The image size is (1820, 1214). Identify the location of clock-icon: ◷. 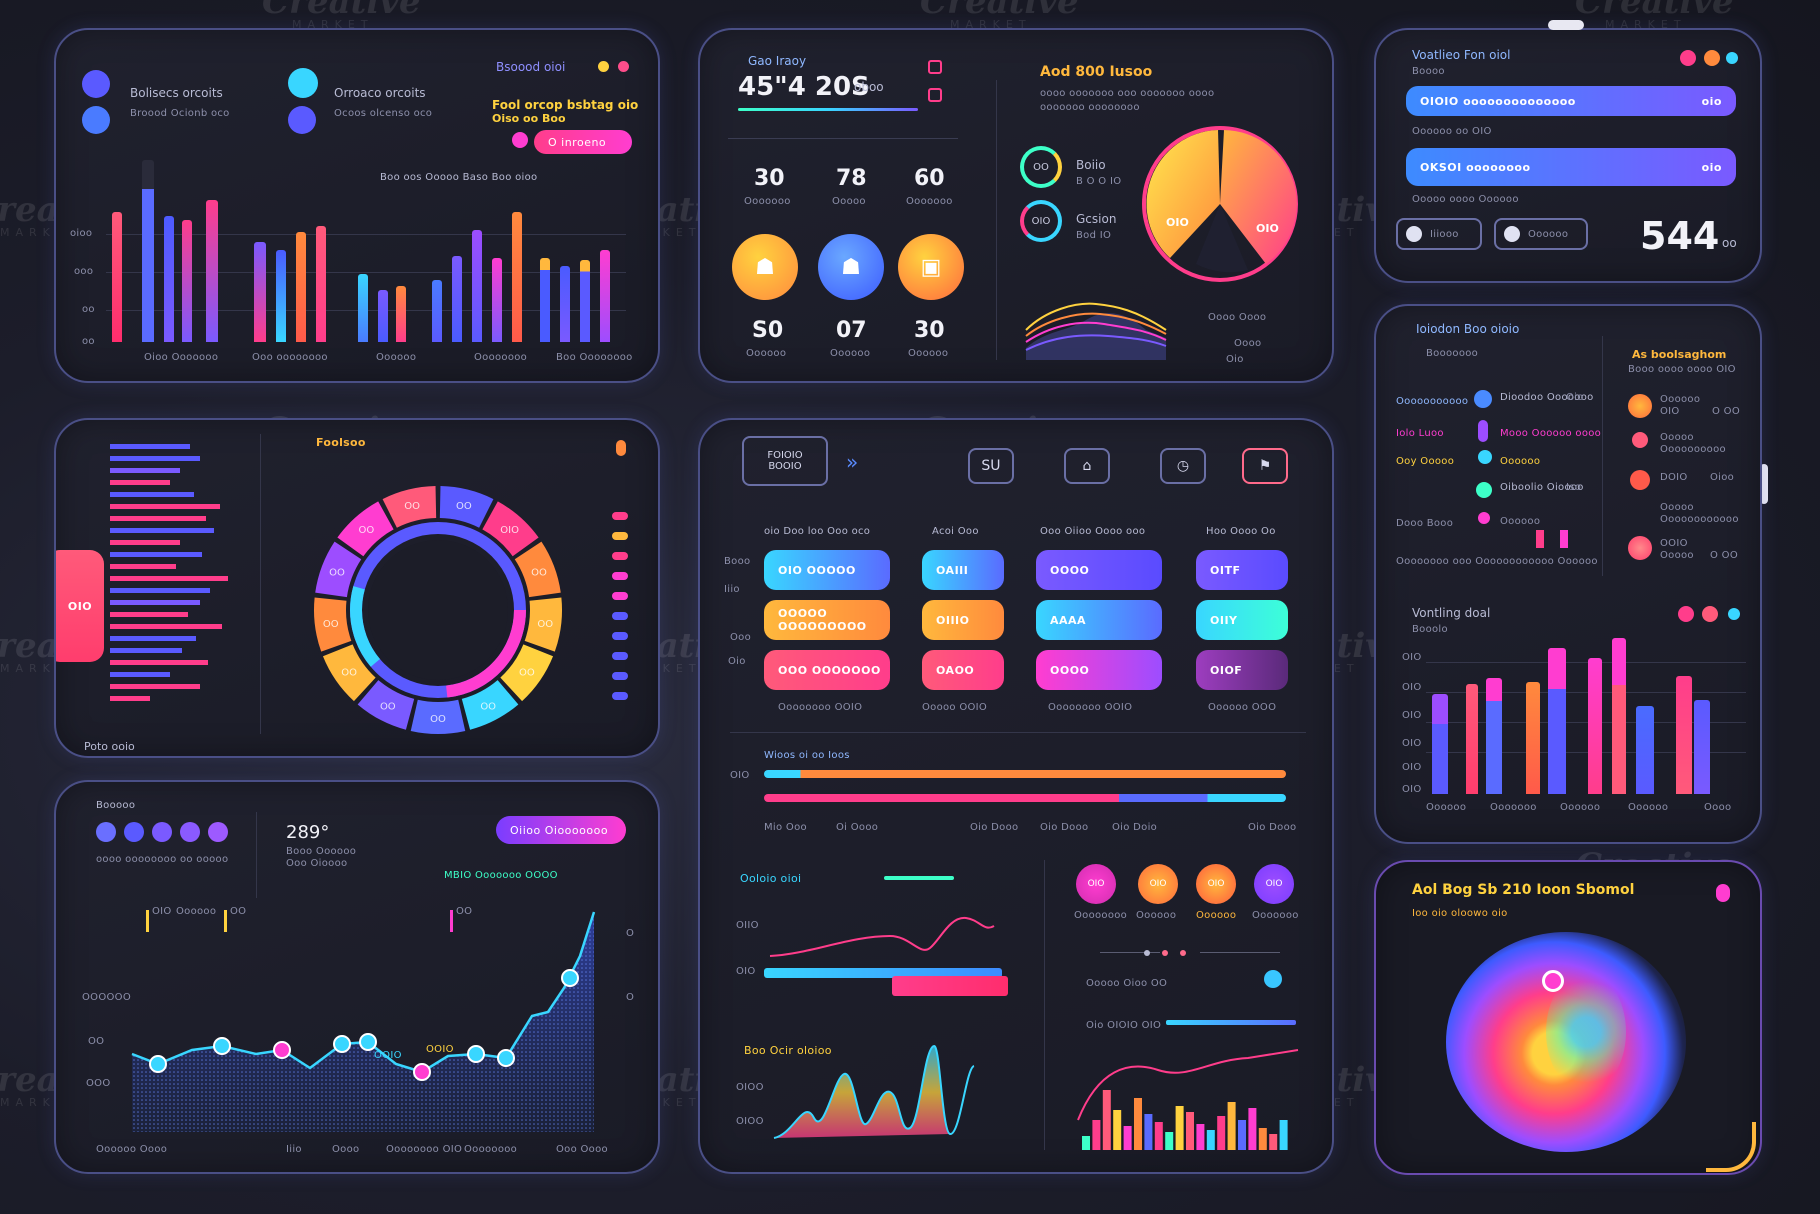
(1183, 466).